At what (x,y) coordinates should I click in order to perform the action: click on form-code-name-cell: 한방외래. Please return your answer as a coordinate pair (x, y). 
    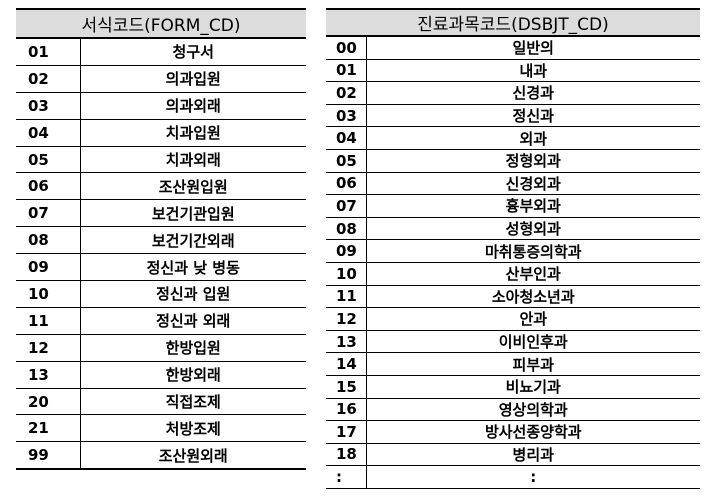
    Looking at the image, I should click on (193, 375).